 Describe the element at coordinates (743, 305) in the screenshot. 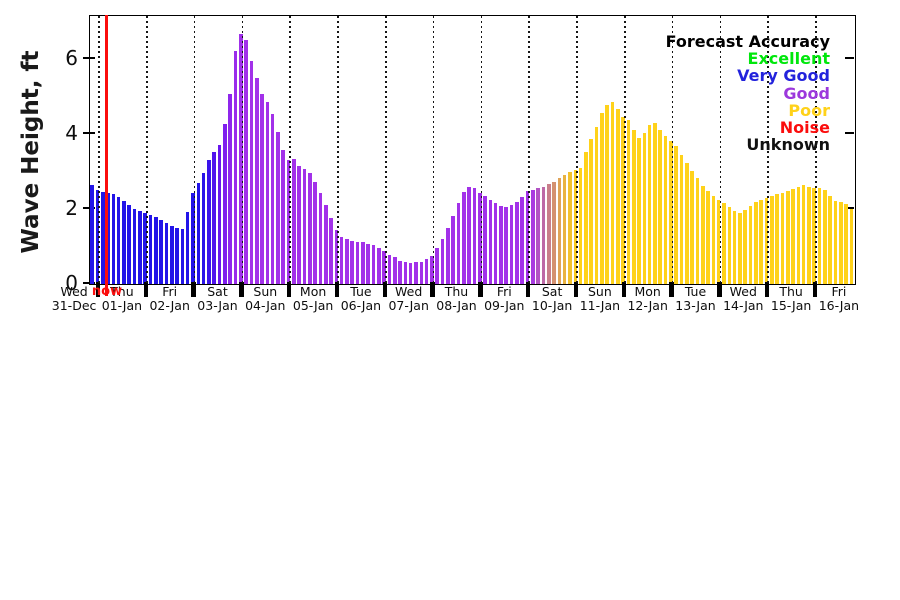

I see `x-day-date: 14-Jan` at that location.